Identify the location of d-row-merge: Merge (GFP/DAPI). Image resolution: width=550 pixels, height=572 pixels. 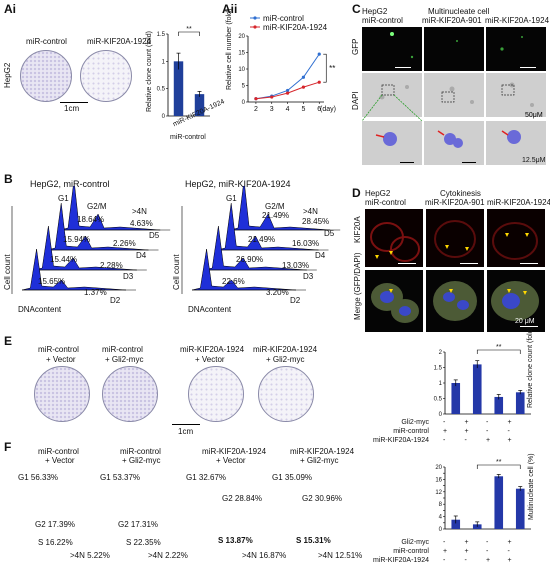
(357, 286).